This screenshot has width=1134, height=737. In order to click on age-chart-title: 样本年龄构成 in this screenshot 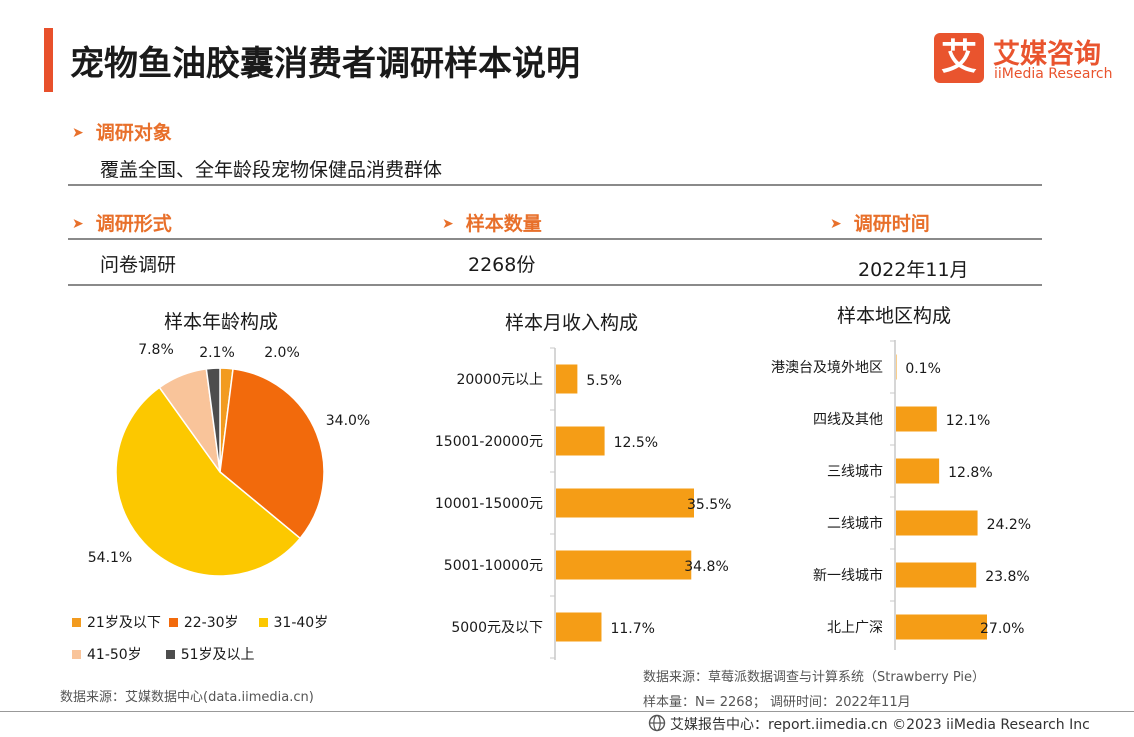, I will do `click(221, 322)`.